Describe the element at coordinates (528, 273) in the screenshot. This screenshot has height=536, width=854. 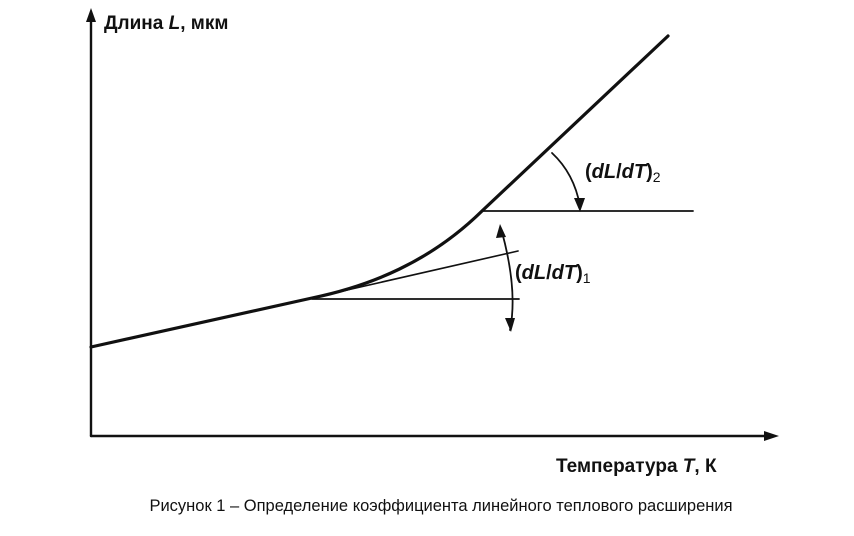
I see `angle-label-1-d1: d` at that location.